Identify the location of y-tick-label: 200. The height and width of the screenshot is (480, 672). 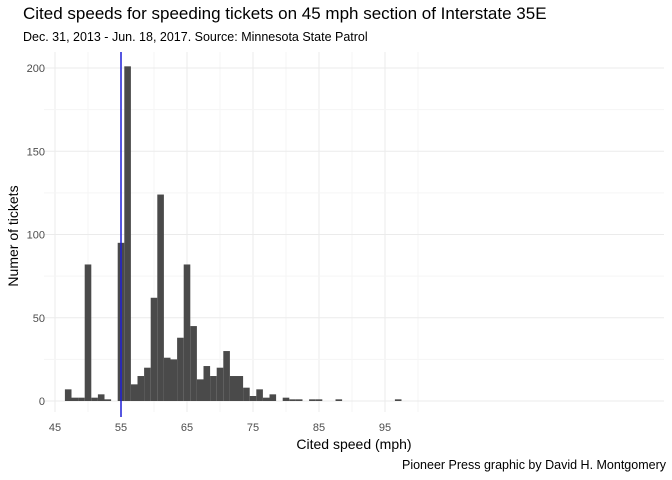
(36, 69).